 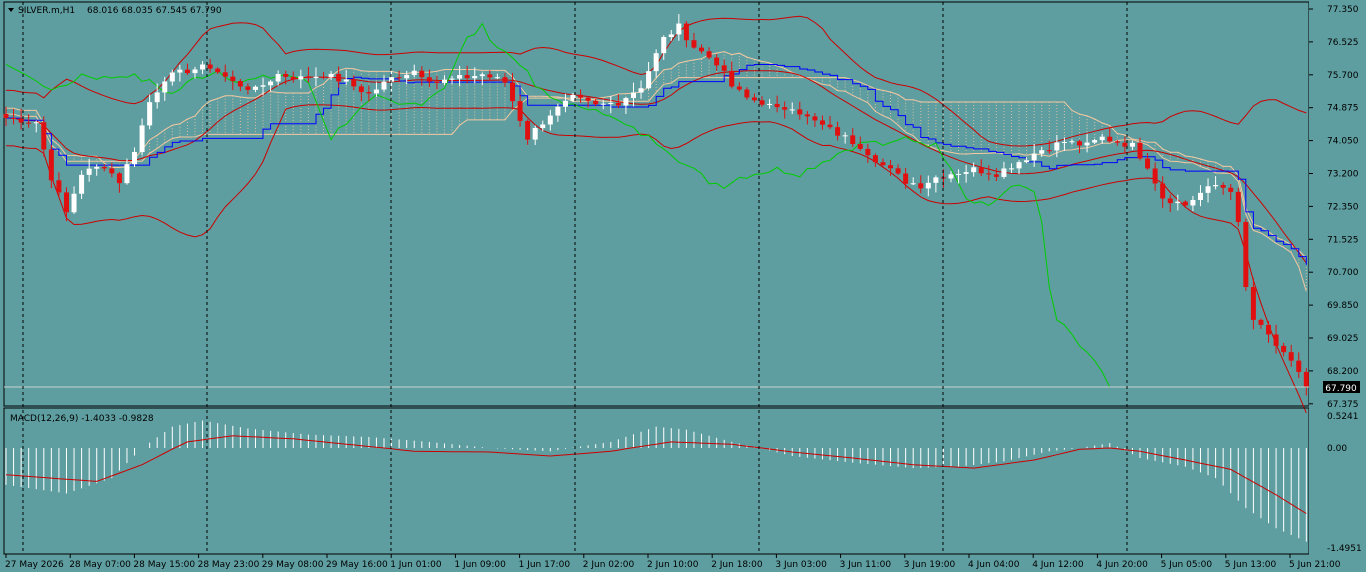 What do you see at coordinates (34, 565) in the screenshot?
I see `time-label: 27 May 2026` at bounding box center [34, 565].